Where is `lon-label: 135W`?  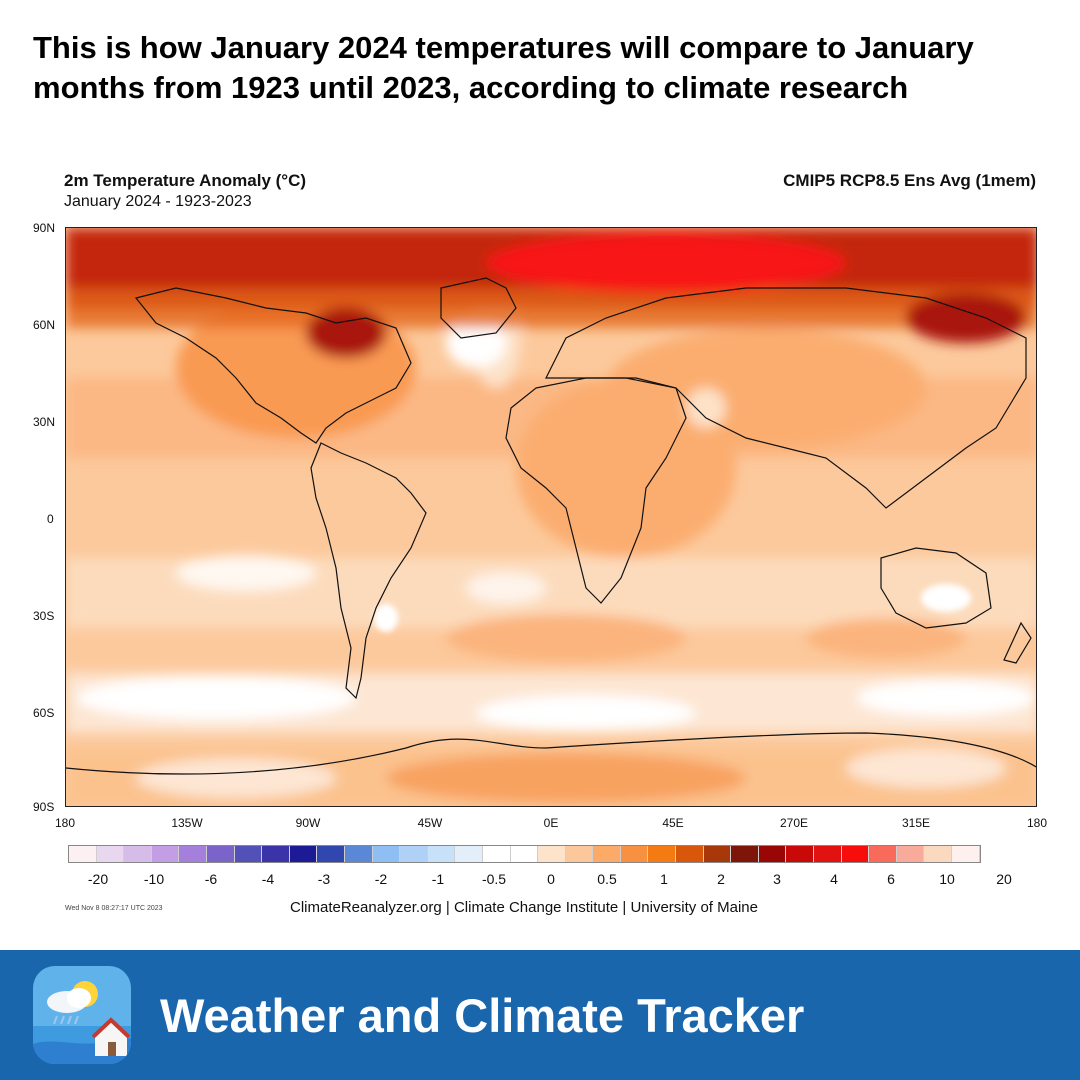 lon-label: 135W is located at coordinates (187, 823).